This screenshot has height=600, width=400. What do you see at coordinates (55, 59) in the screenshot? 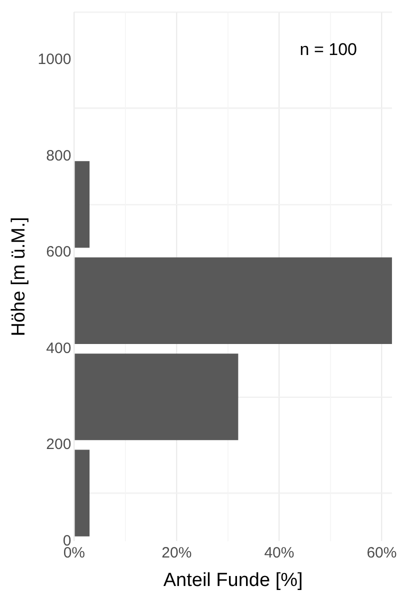
I see `y-tick-label: 1000` at bounding box center [55, 59].